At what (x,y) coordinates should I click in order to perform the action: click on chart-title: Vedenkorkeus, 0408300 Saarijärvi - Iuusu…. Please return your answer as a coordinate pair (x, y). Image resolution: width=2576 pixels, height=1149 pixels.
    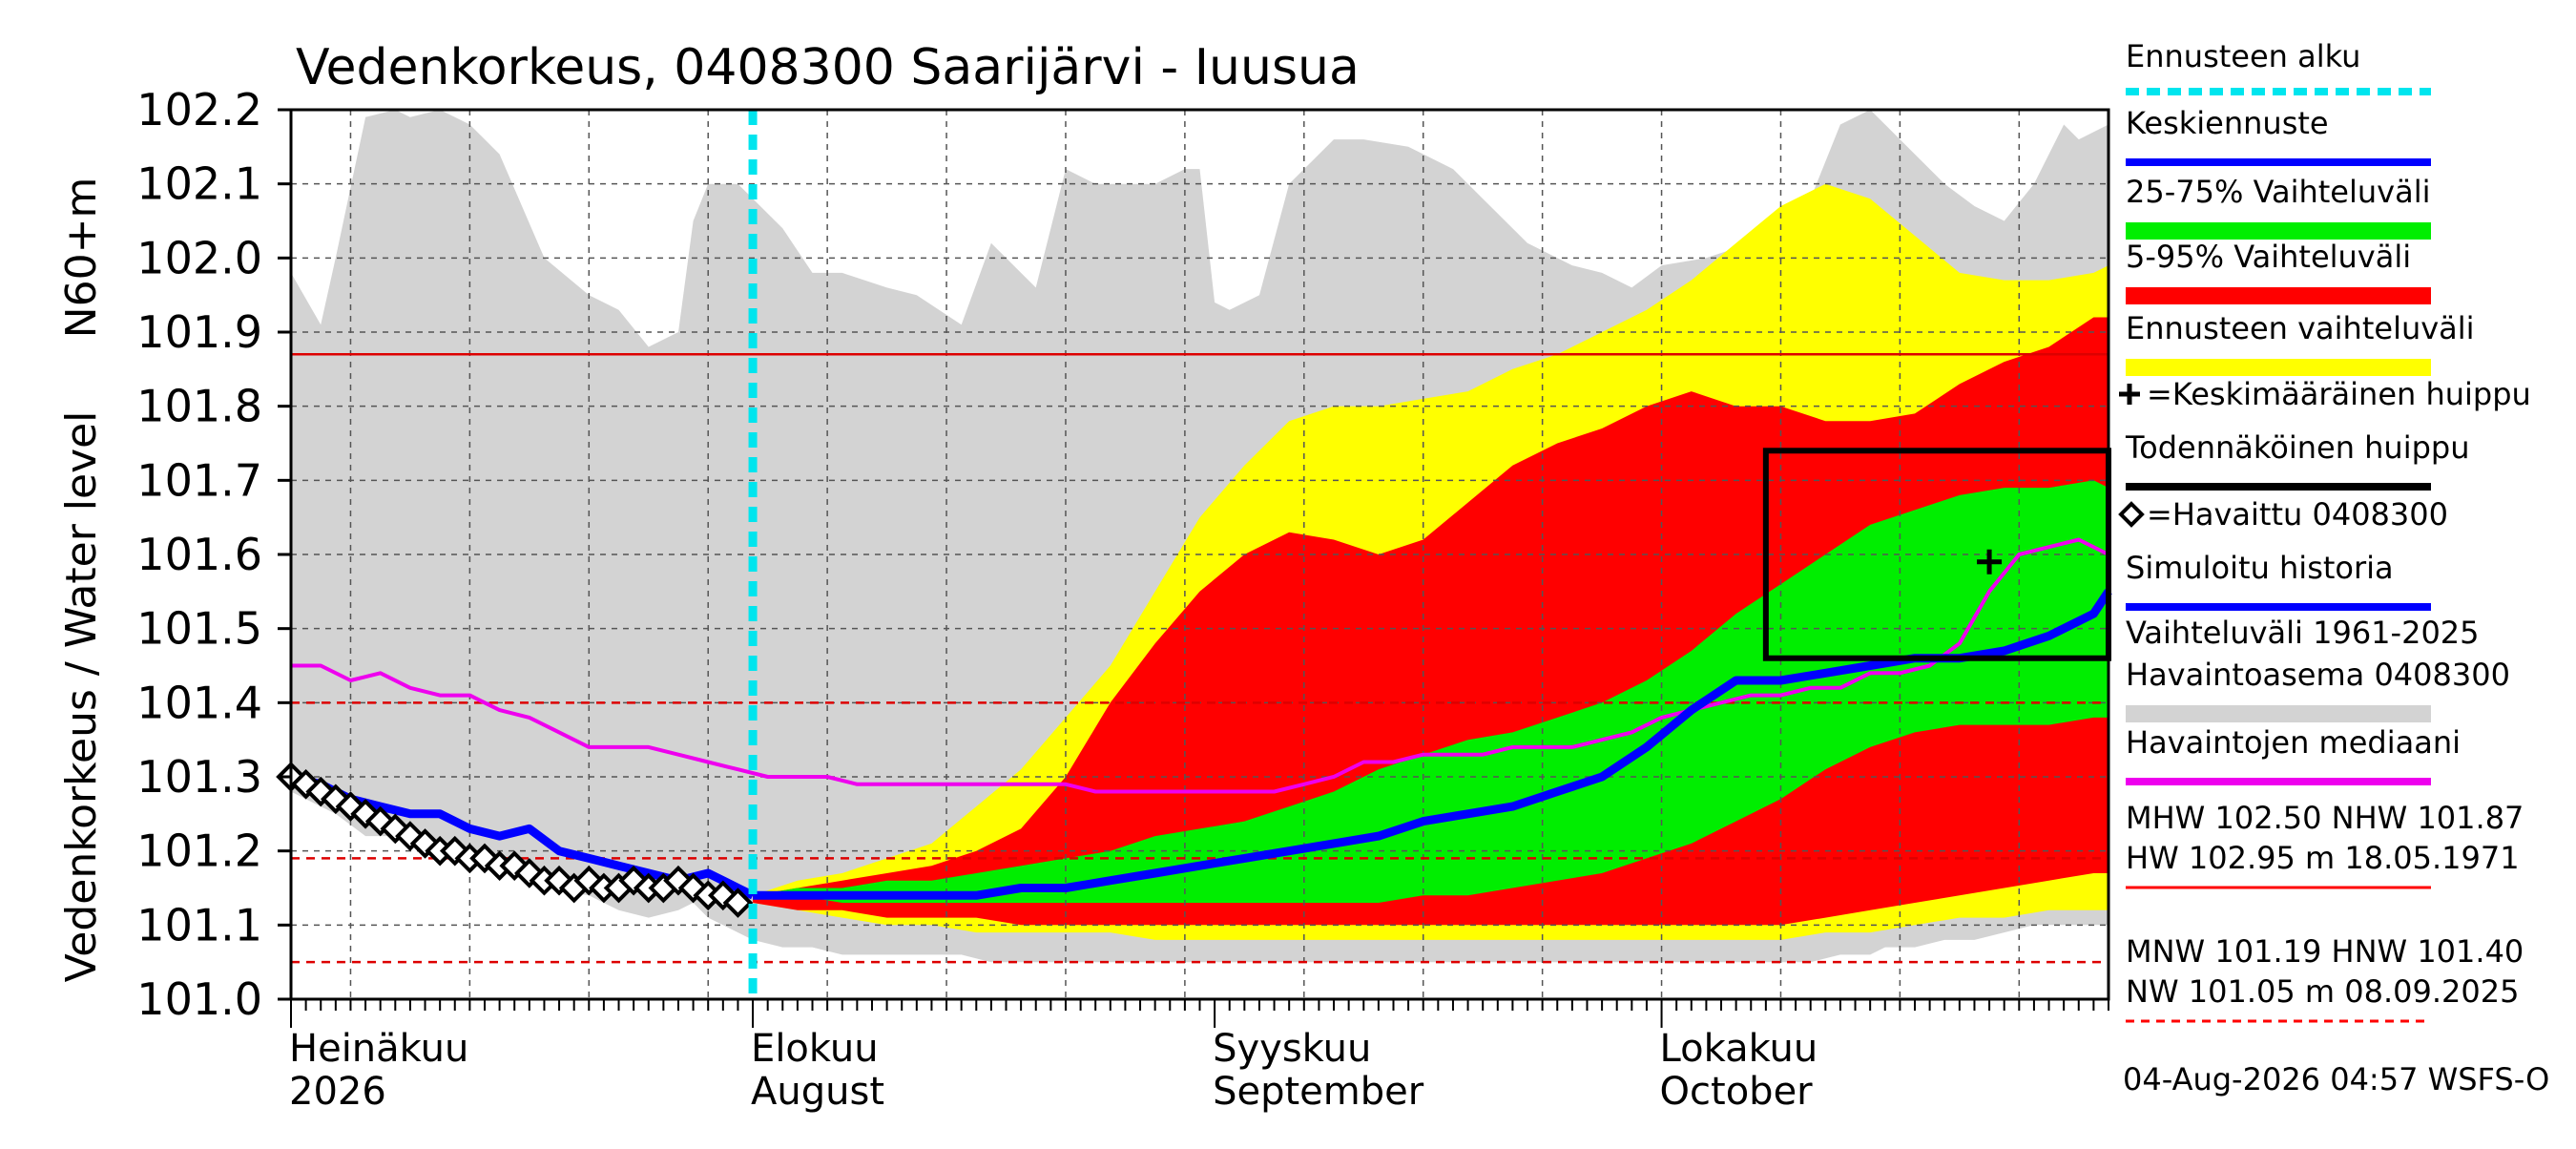
    Looking at the image, I should click on (828, 67).